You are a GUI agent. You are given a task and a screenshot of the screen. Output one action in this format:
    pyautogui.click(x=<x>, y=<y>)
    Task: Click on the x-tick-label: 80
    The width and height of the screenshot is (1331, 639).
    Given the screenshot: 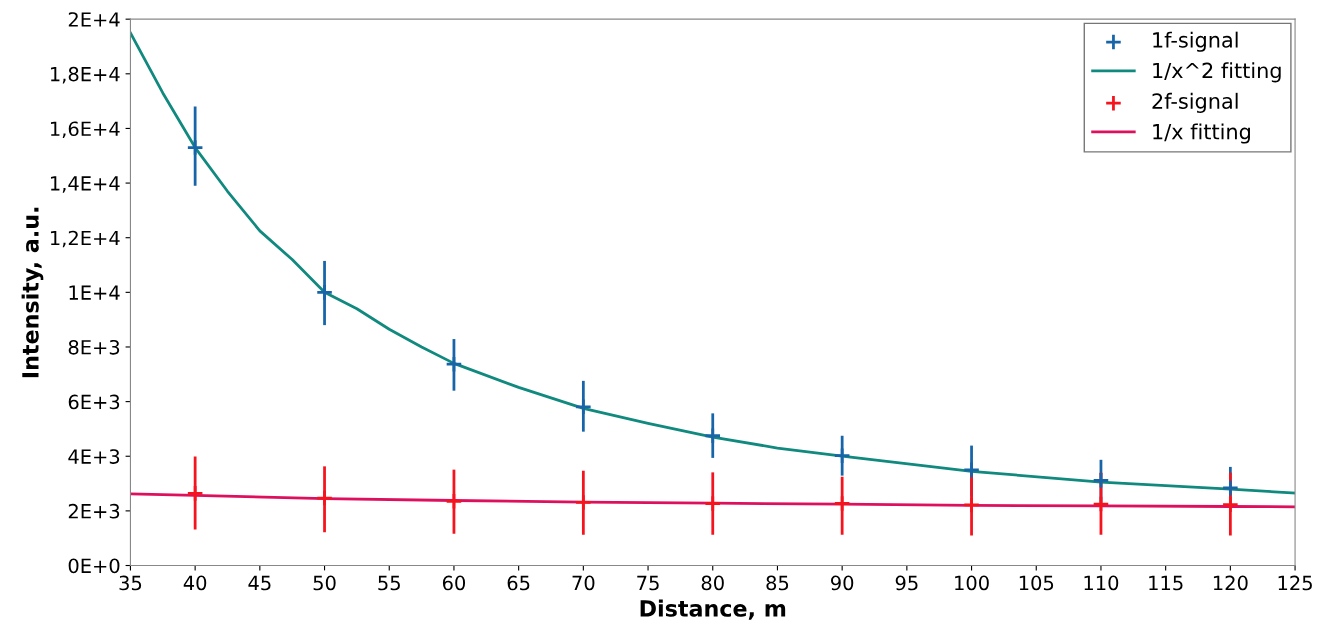 What is the action you would take?
    pyautogui.click(x=712, y=583)
    